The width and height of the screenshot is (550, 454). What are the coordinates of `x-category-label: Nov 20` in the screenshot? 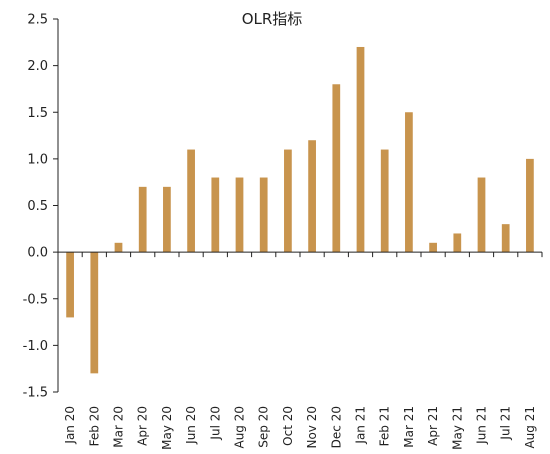 It's located at (312, 427).